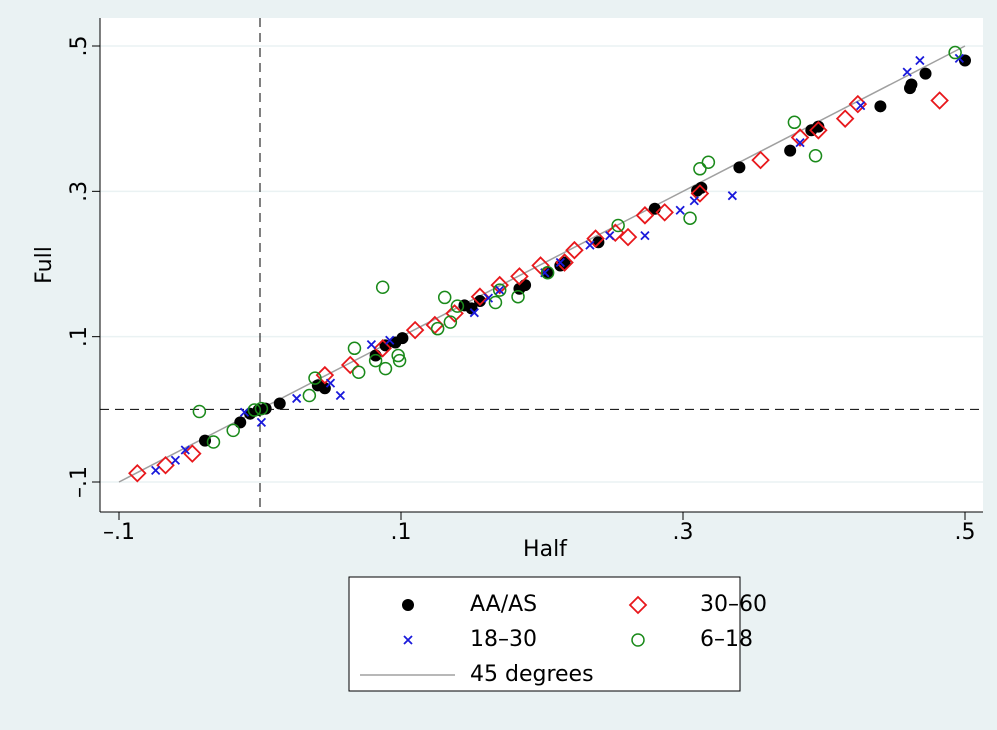 This screenshot has height=730, width=997. I want to click on x-tick-label: .5, so click(965, 532).